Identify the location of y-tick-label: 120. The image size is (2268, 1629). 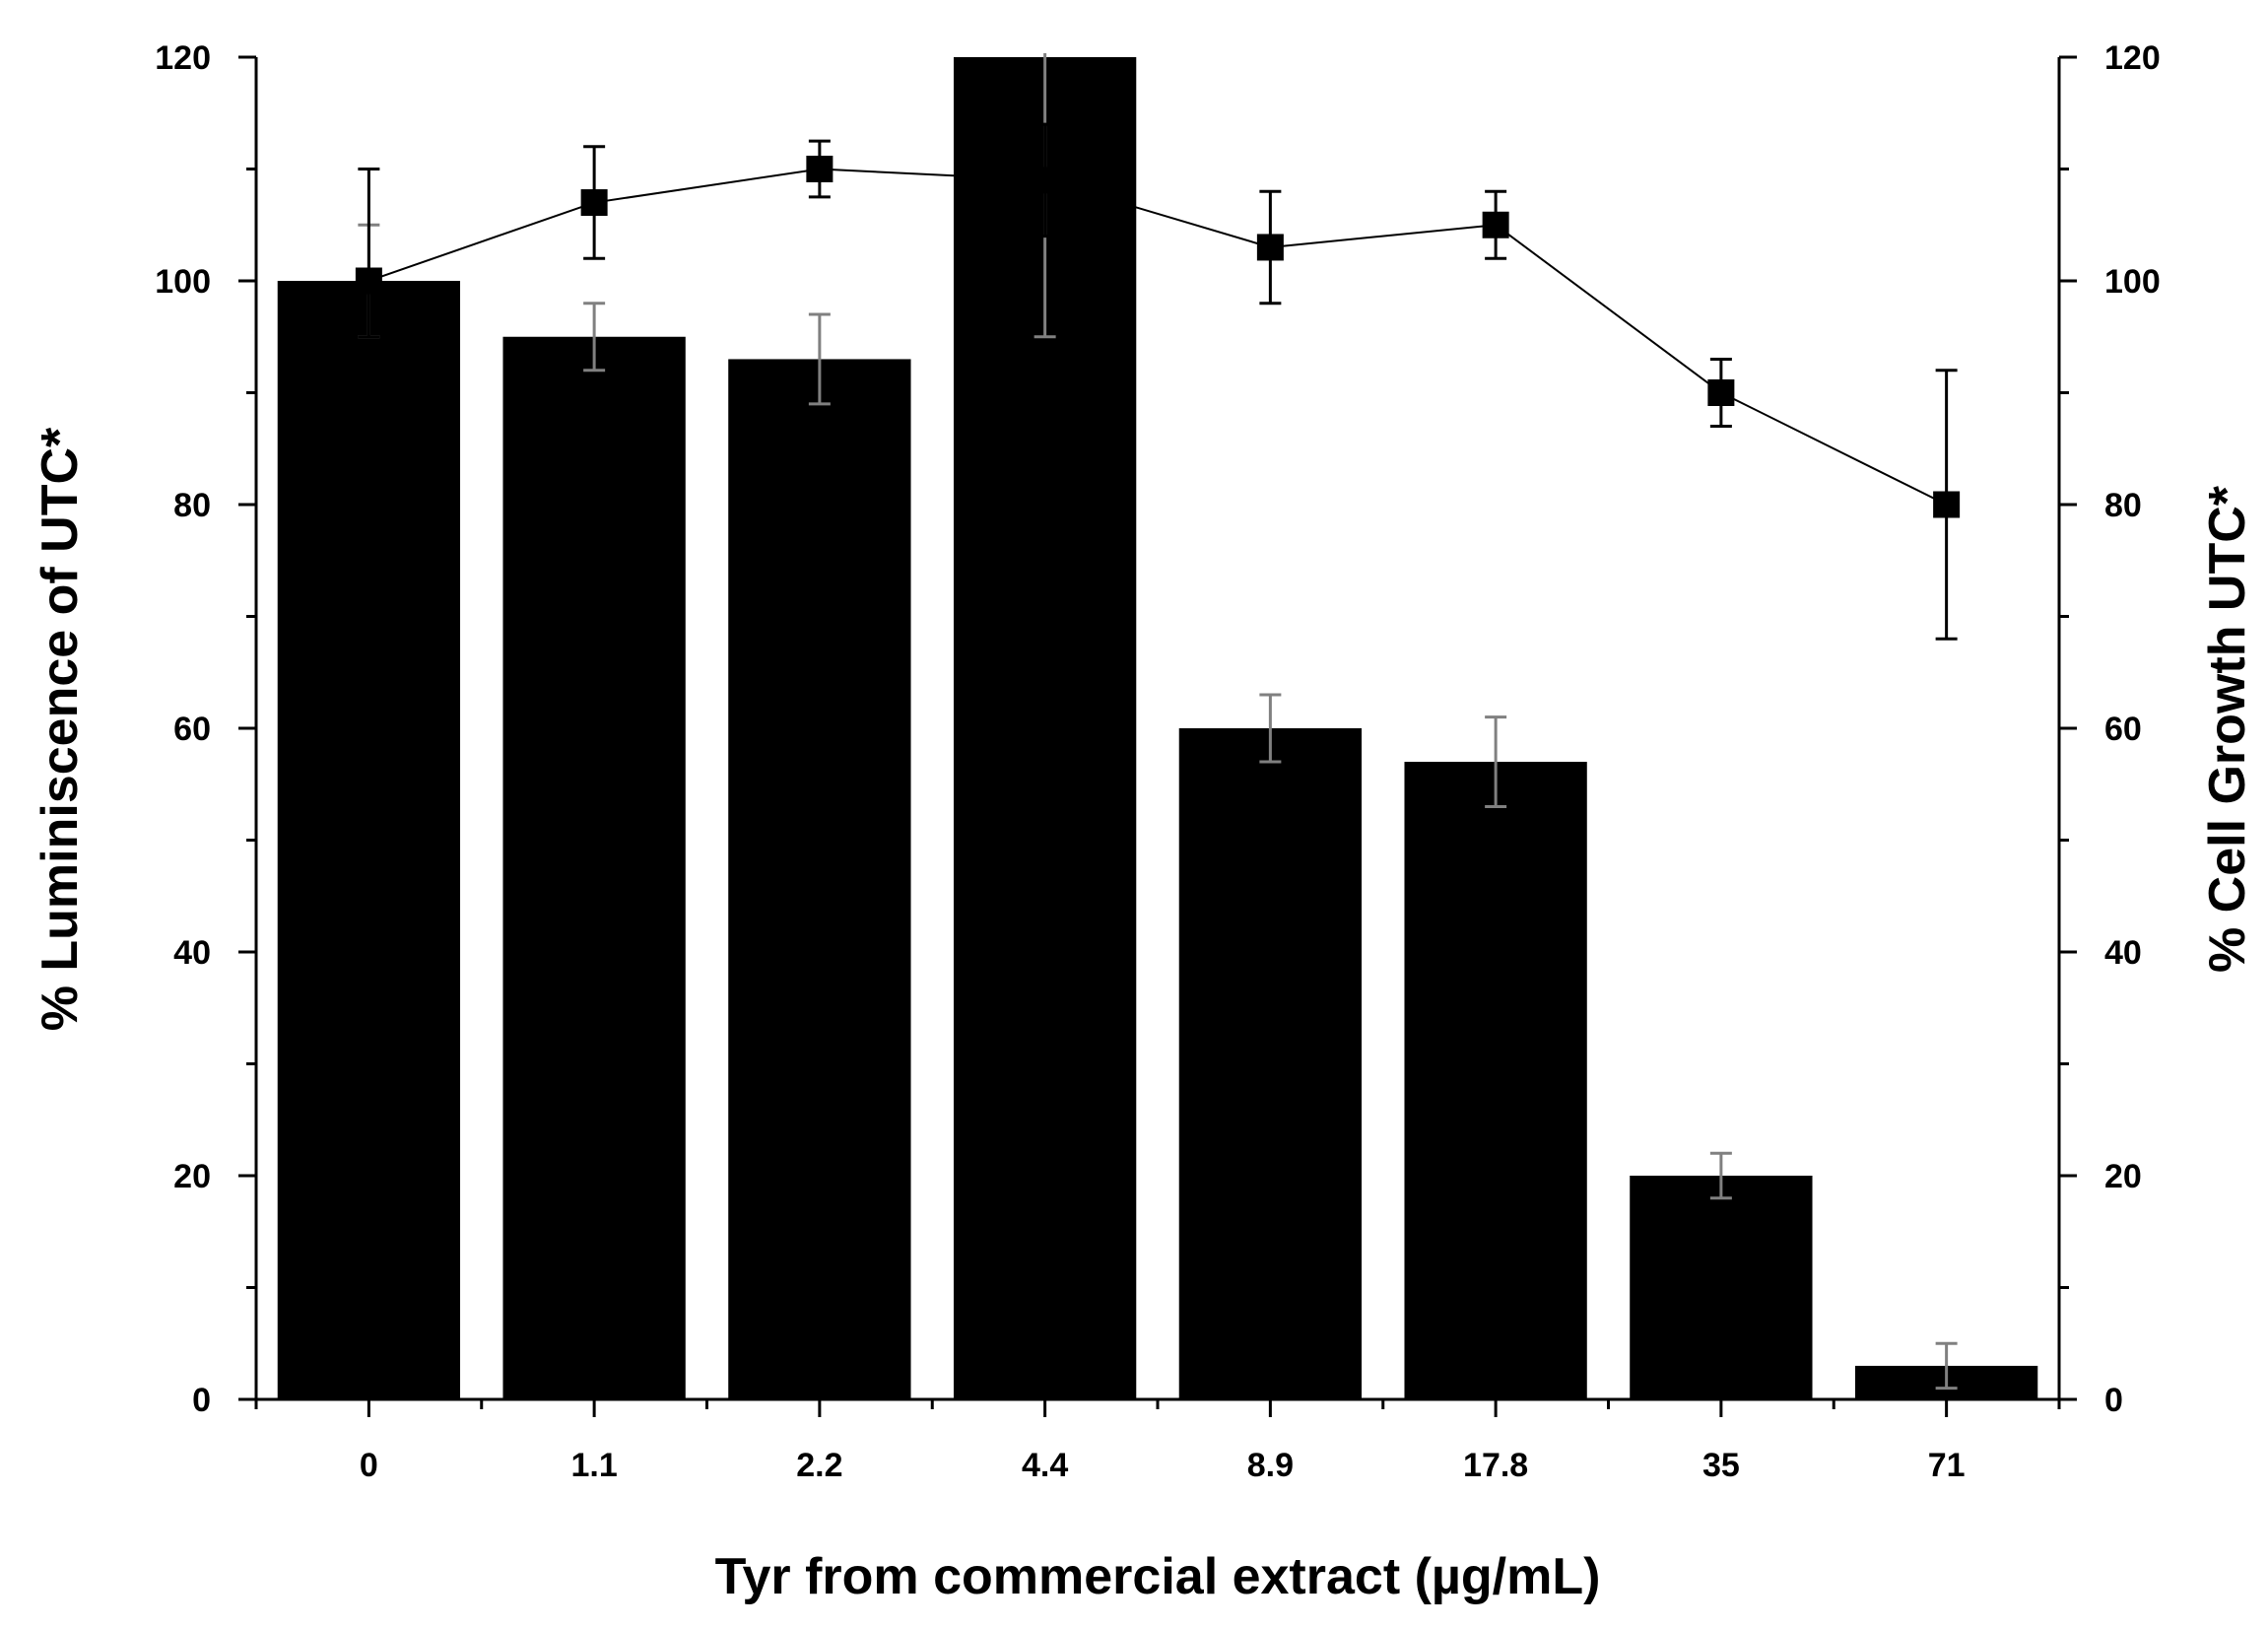
(183, 58).